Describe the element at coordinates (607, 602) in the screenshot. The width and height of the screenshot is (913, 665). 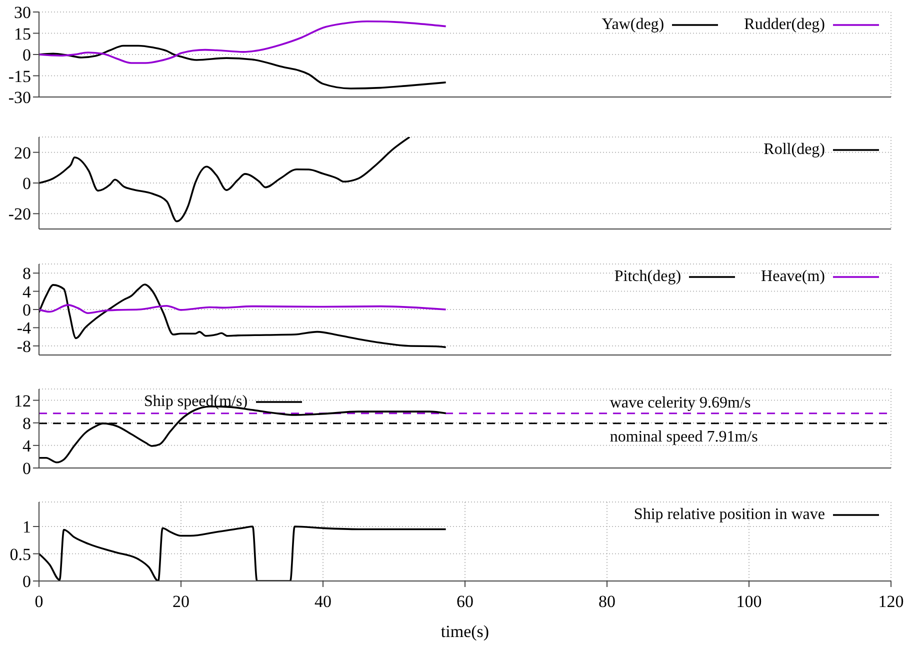
I see `x-tick-label: 80` at that location.